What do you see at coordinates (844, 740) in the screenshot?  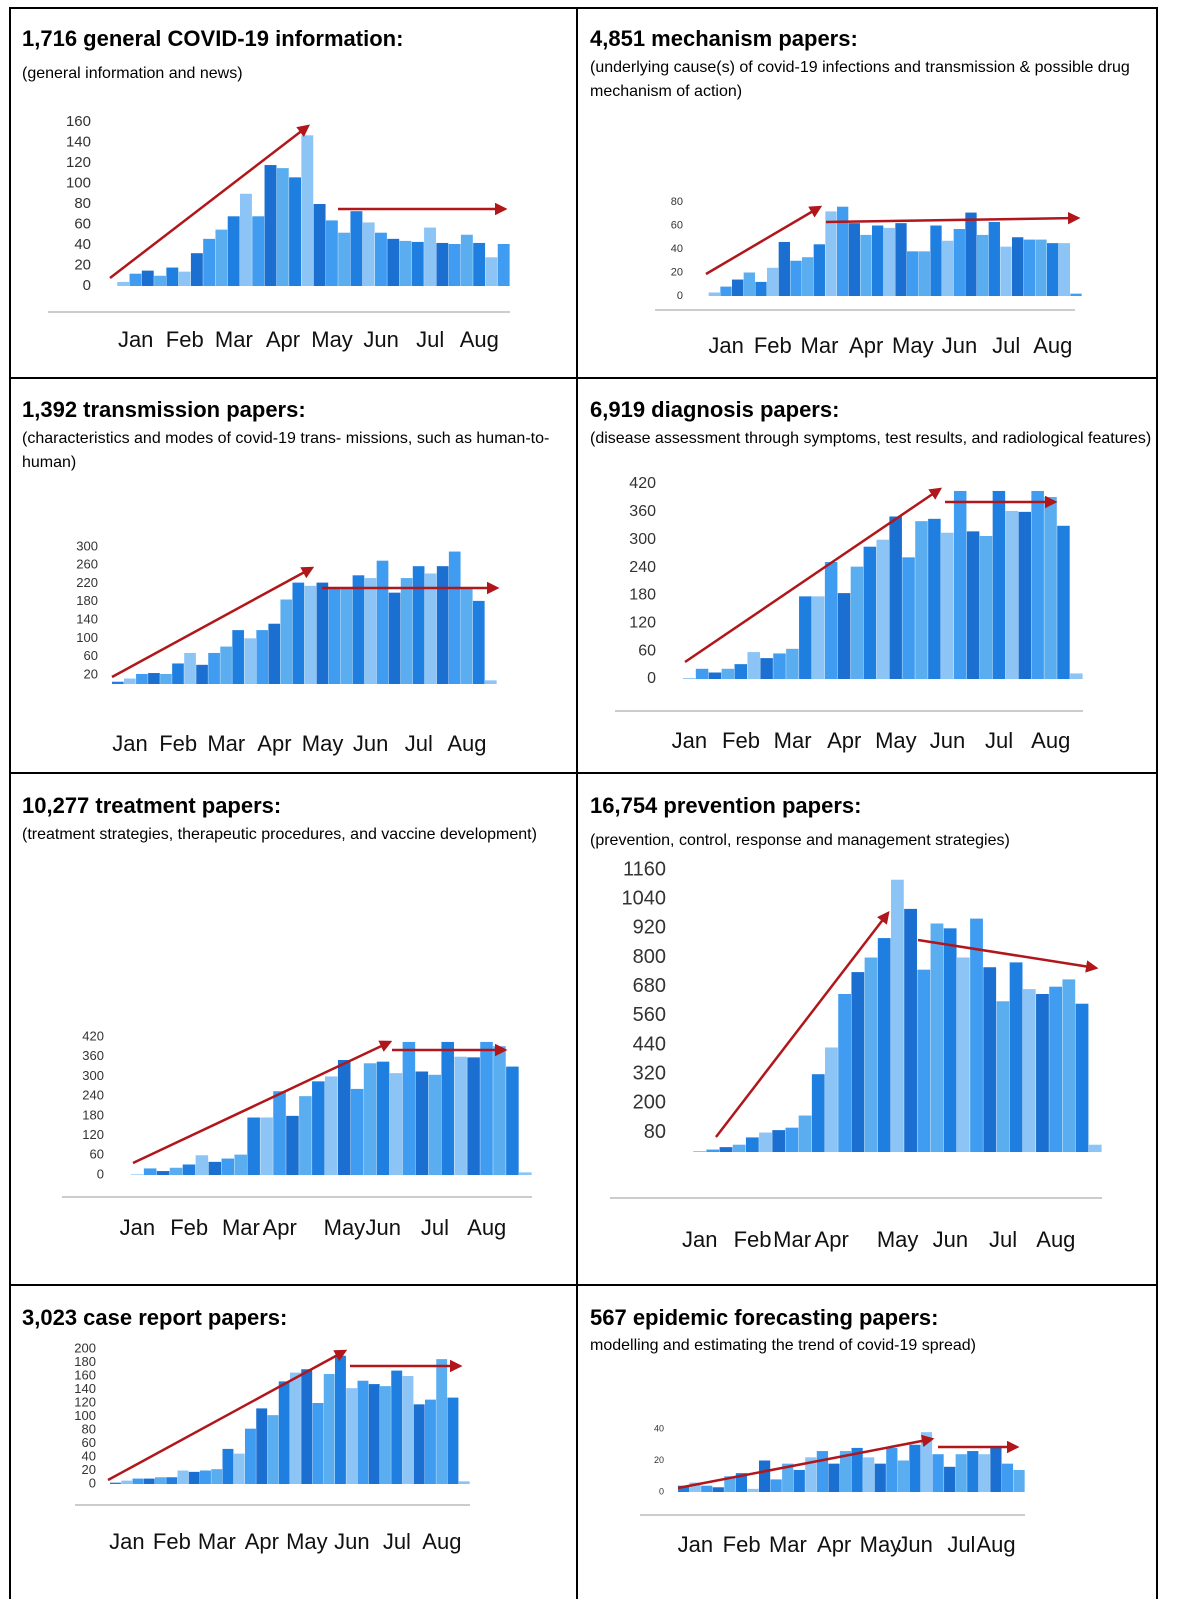 I see `x-tick-label: Apr` at bounding box center [844, 740].